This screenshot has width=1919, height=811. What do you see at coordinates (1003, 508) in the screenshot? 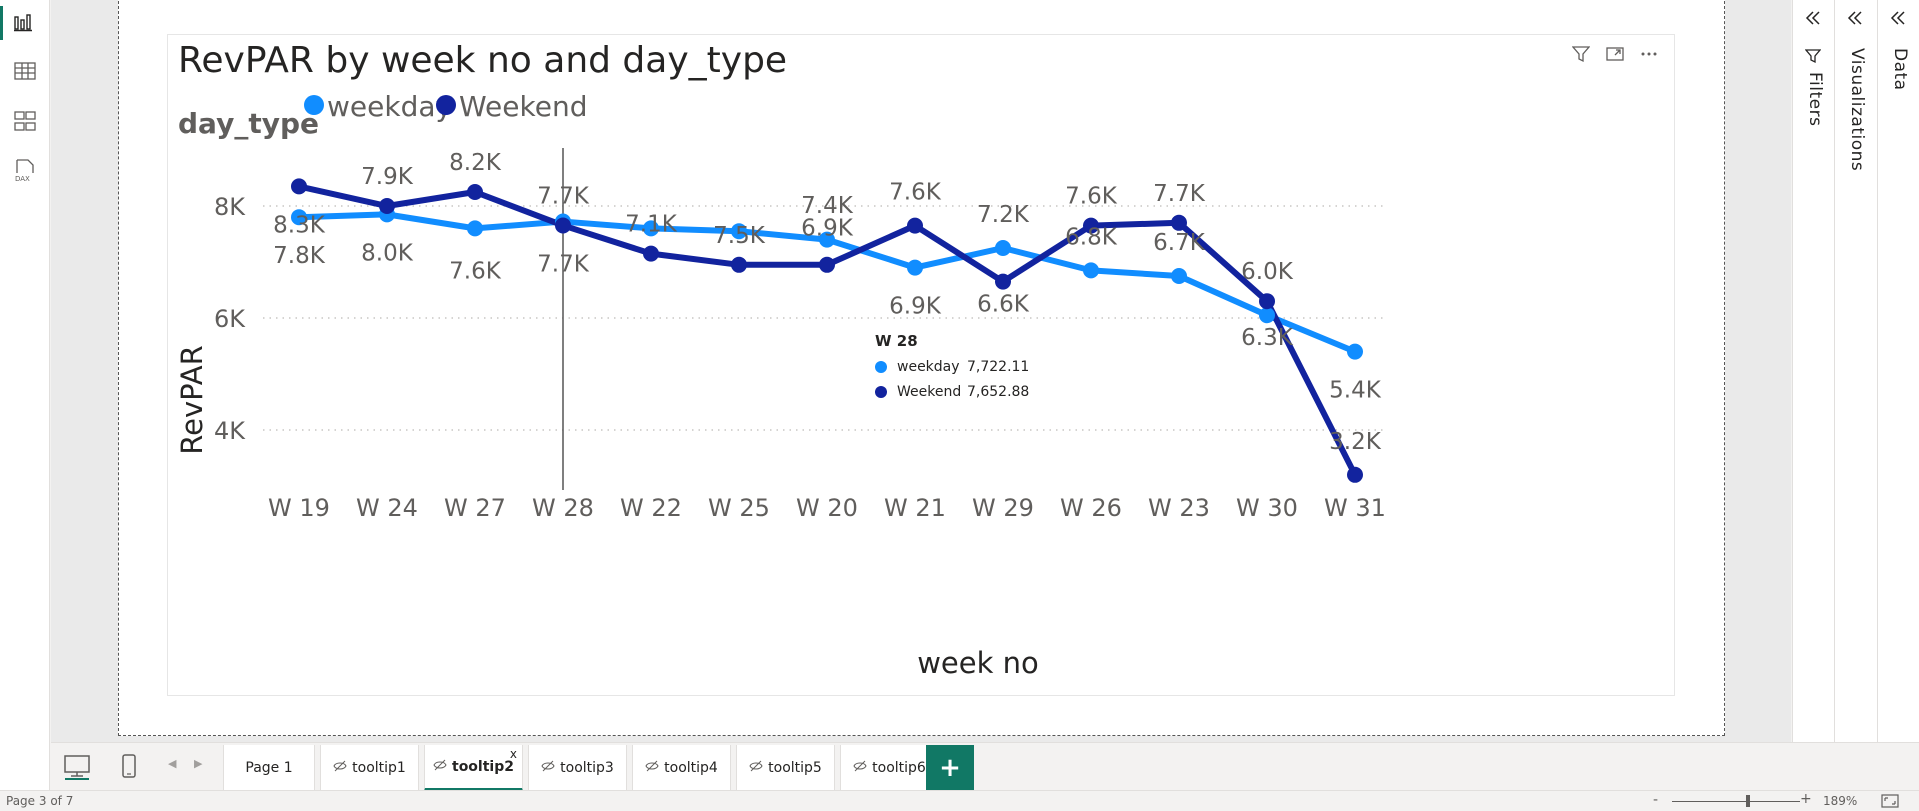
I see `x-tick-label: W 29` at bounding box center [1003, 508].